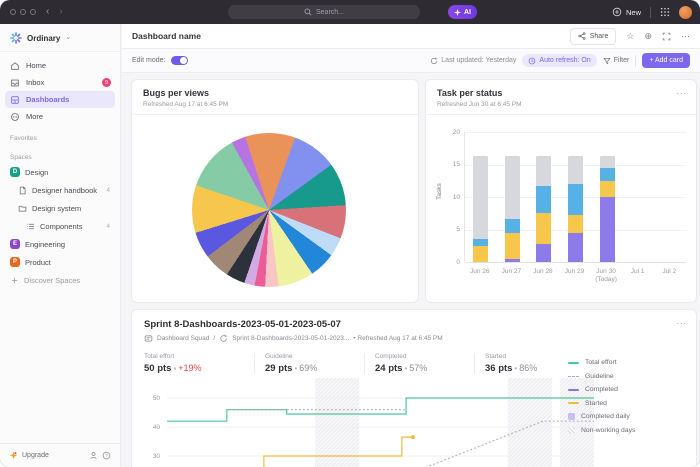 This screenshot has width=700, height=467. I want to click on stat-total-effort: Total effort 50 pts • +19%, so click(173, 363).